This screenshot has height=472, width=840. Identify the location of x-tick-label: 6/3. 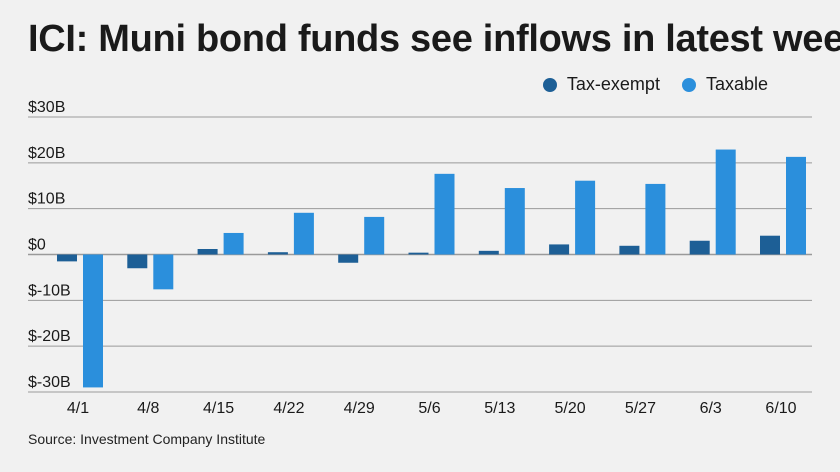
(711, 408).